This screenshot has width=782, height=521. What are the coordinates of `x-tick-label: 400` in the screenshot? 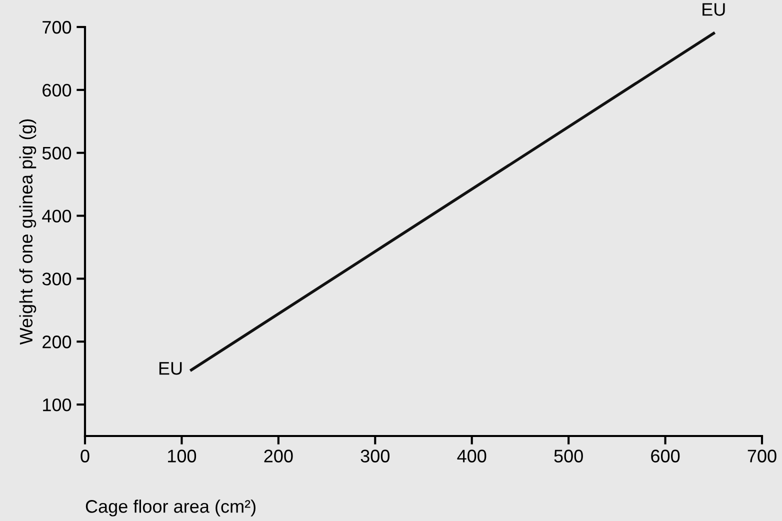 It's located at (471, 456).